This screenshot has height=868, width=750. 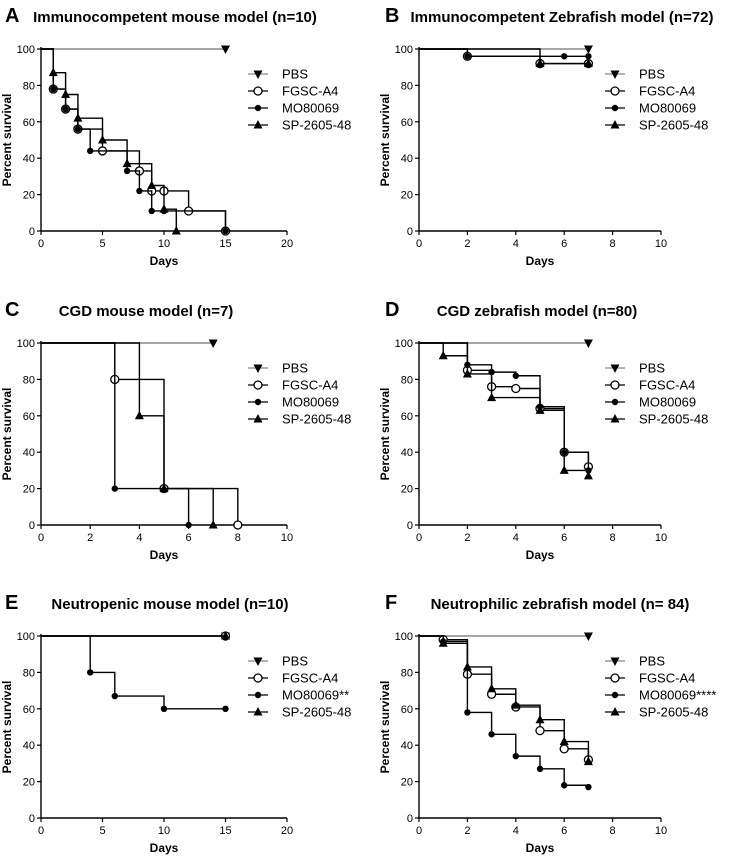 I want to click on panel-label: C, so click(x=12, y=310).